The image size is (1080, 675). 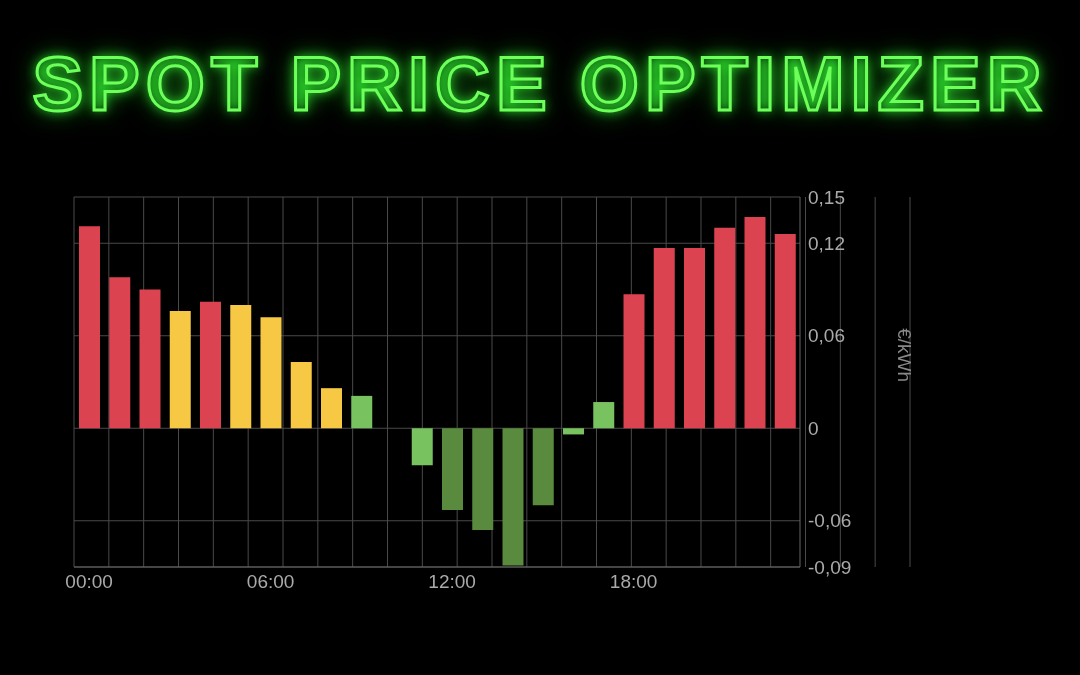 I want to click on y-tick-label: 0,06, so click(x=826, y=336).